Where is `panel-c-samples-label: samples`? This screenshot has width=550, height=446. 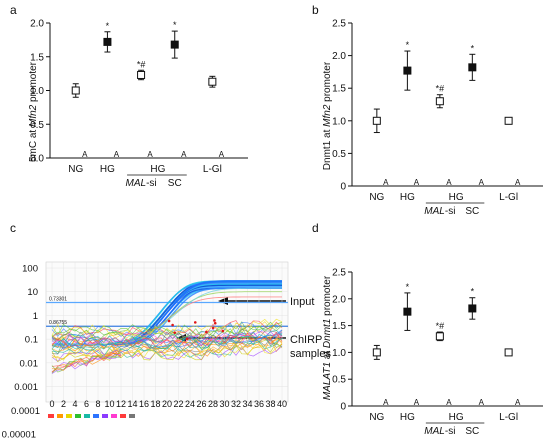 panel-c-samples-label: samples is located at coordinates (310, 354).